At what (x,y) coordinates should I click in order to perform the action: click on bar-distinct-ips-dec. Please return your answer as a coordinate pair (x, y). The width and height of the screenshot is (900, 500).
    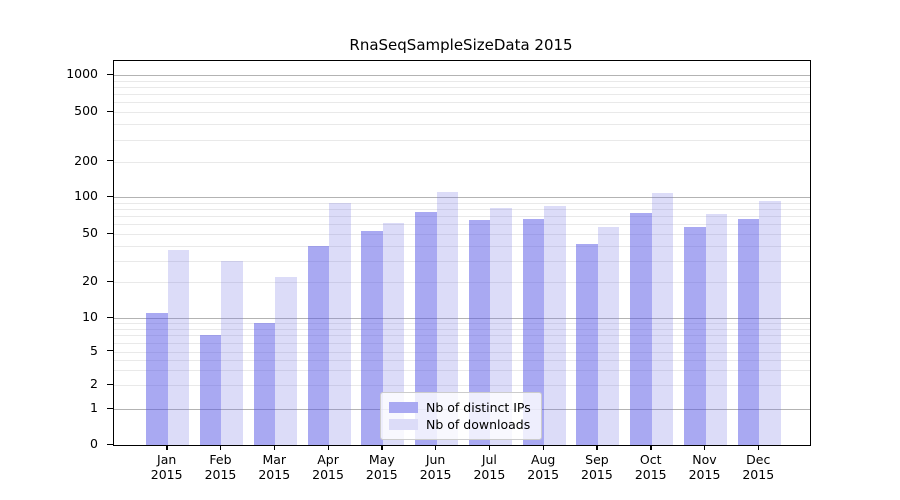
    Looking at the image, I should click on (748, 332).